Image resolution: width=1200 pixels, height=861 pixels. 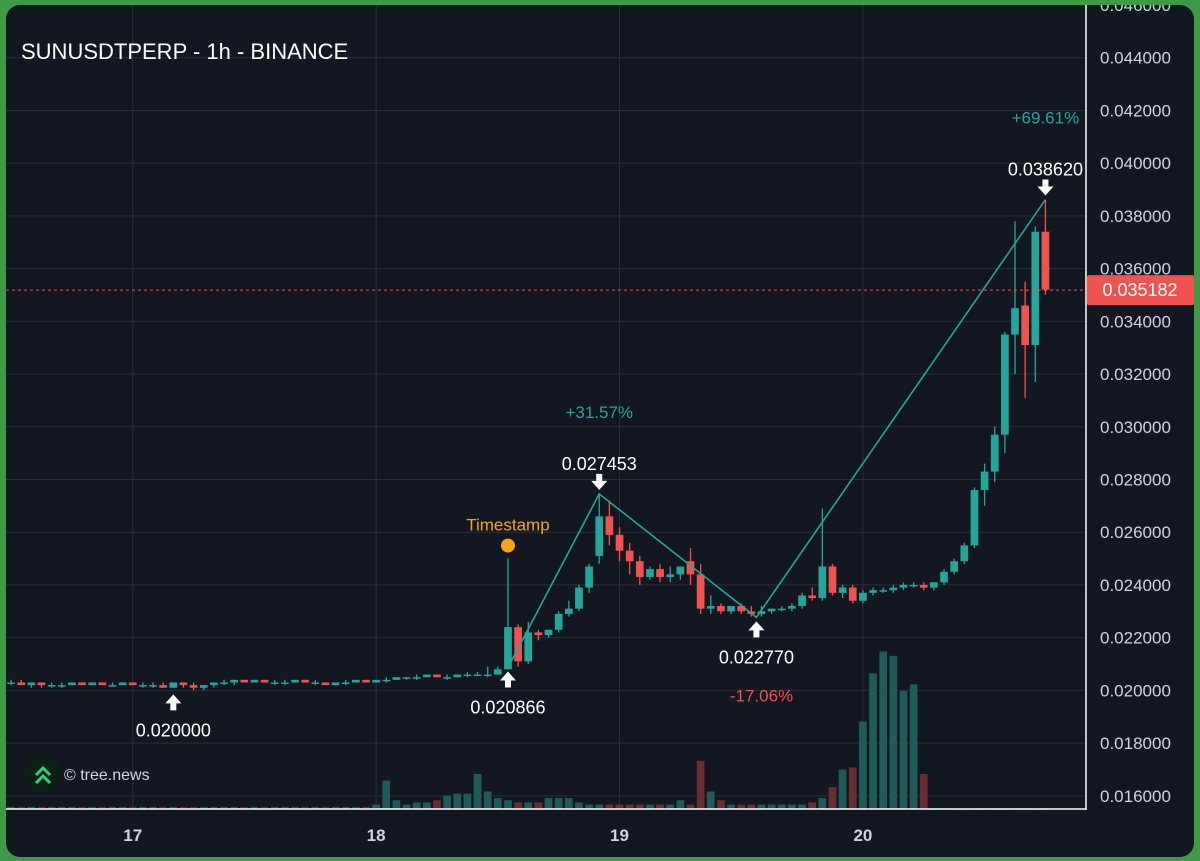 What do you see at coordinates (507, 545) in the screenshot?
I see `timestamp-dot-icon` at bounding box center [507, 545].